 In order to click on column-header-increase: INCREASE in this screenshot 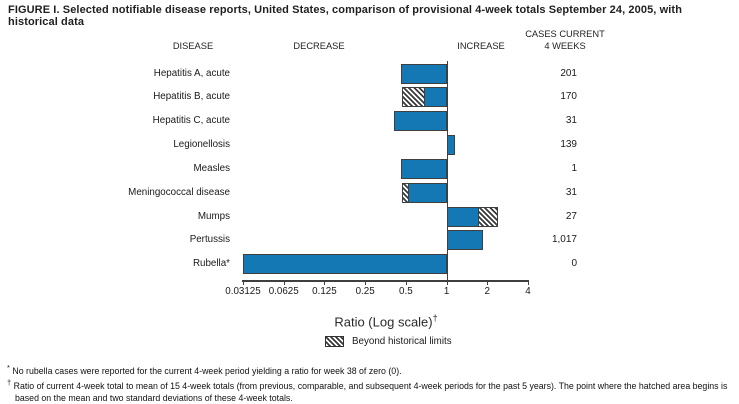, I will do `click(481, 46)`.